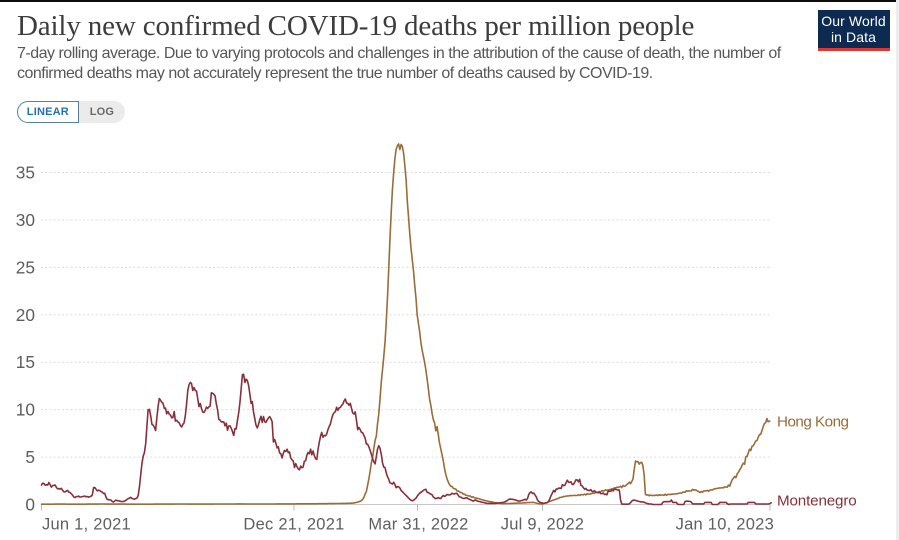  I want to click on svg-text: Hong Kong, so click(813, 422).